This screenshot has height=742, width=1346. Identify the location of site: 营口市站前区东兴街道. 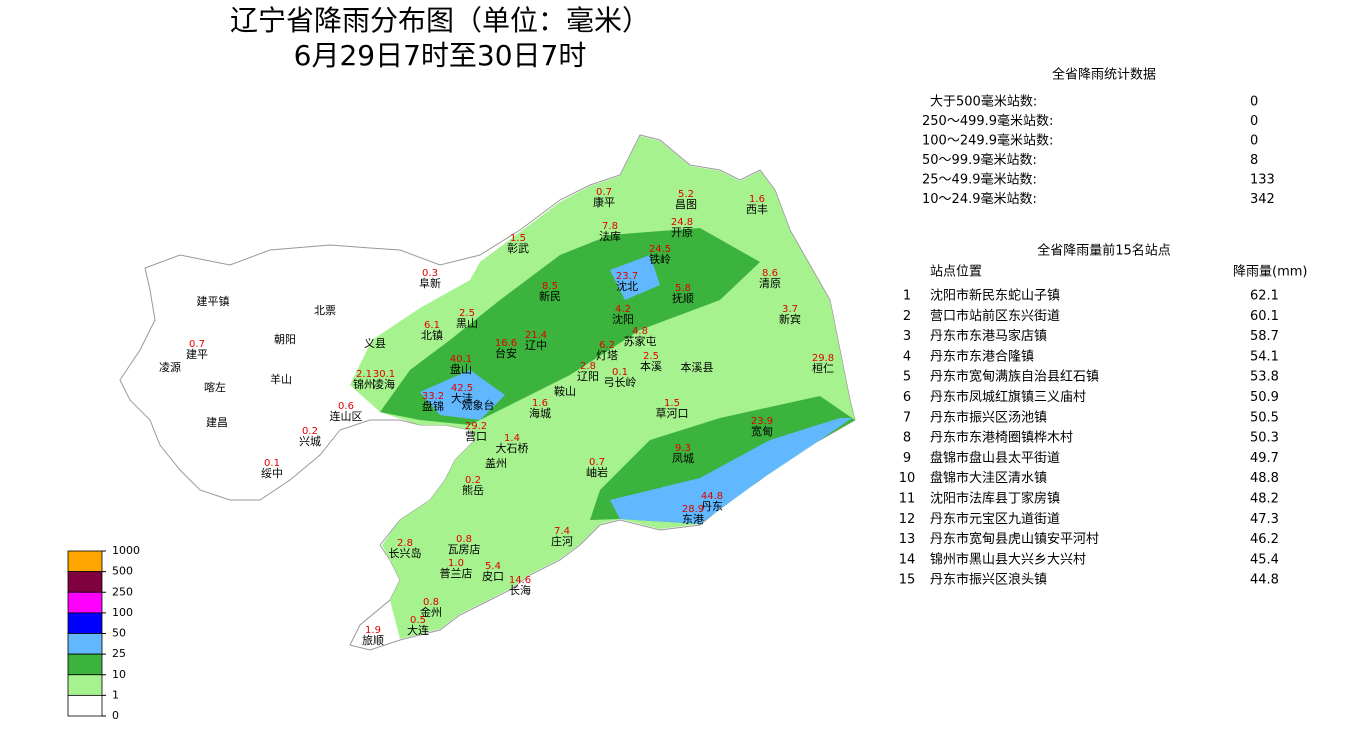
(995, 316).